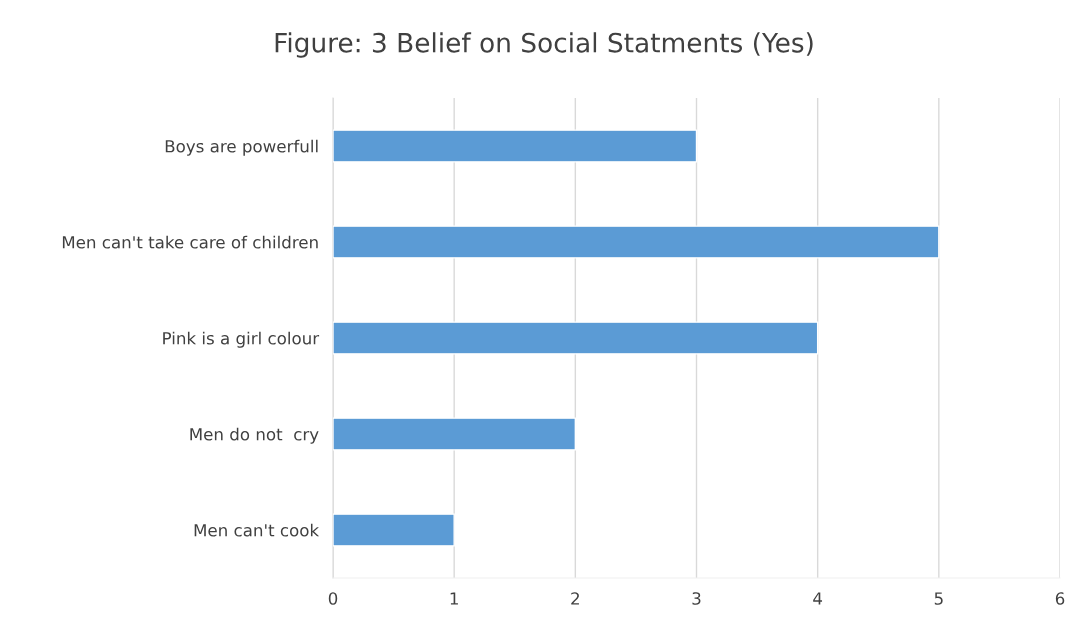 The height and width of the screenshot is (633, 1088). I want to click on y-tick-label: Men can't cook, so click(257, 530).